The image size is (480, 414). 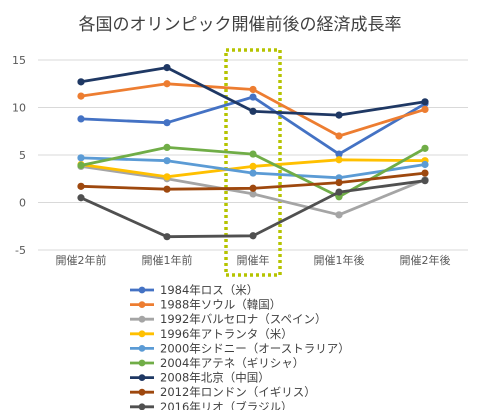 What do you see at coordinates (22, 155) in the screenshot?
I see `y-tick-label: 5` at bounding box center [22, 155].